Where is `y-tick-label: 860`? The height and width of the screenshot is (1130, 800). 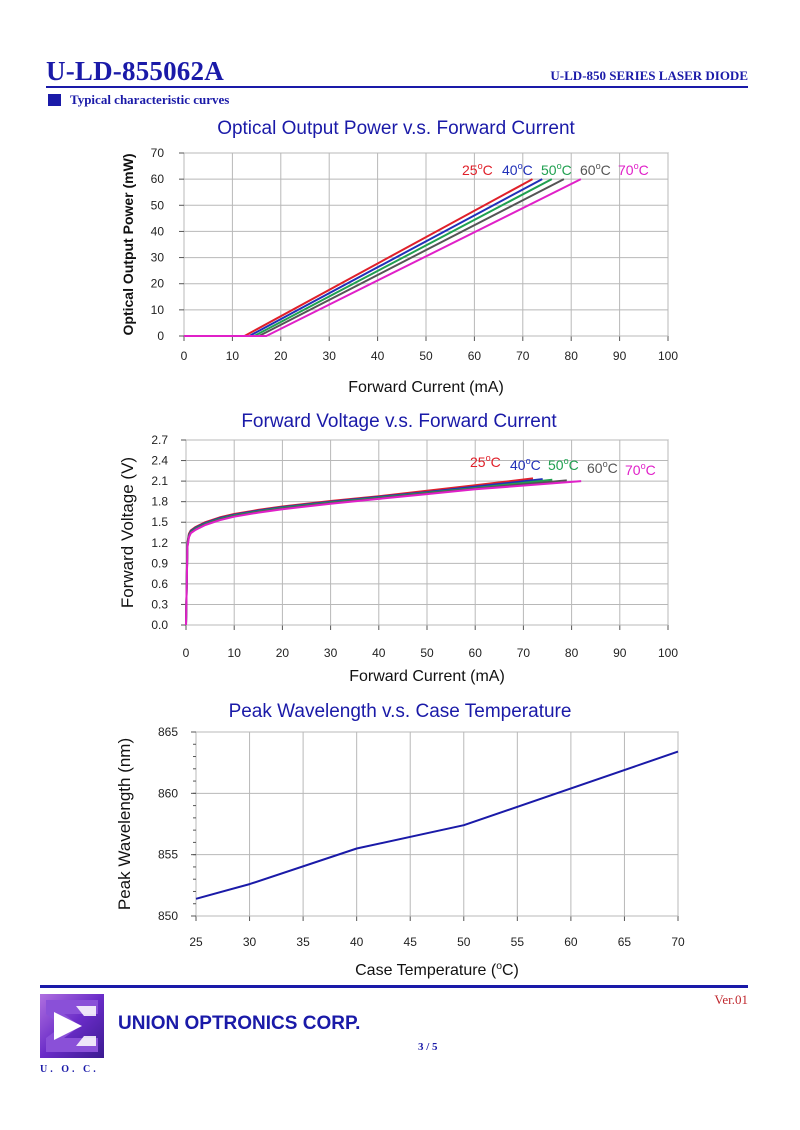
y-tick-label: 860 is located at coordinates (168, 793).